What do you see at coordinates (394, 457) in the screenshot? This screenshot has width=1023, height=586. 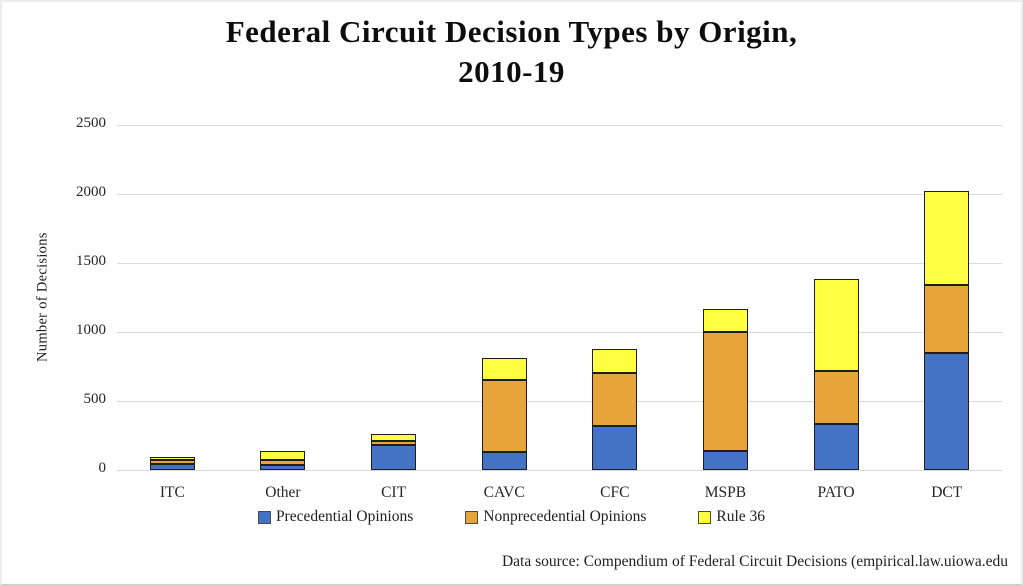 I see `bar-cit-precedential-opinions` at bounding box center [394, 457].